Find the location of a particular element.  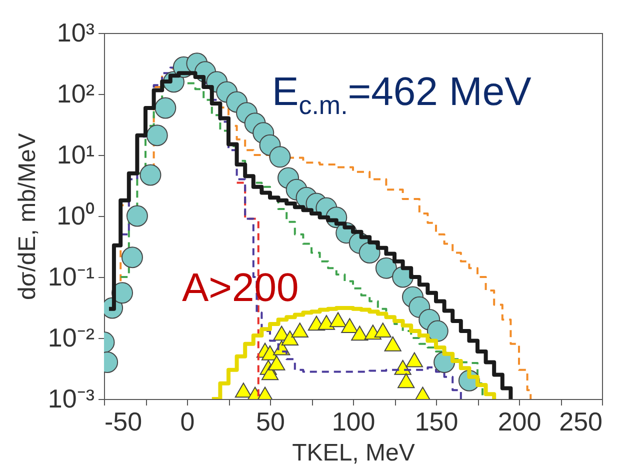

y-tick-label: 10⁻³ is located at coordinates (71, 399).